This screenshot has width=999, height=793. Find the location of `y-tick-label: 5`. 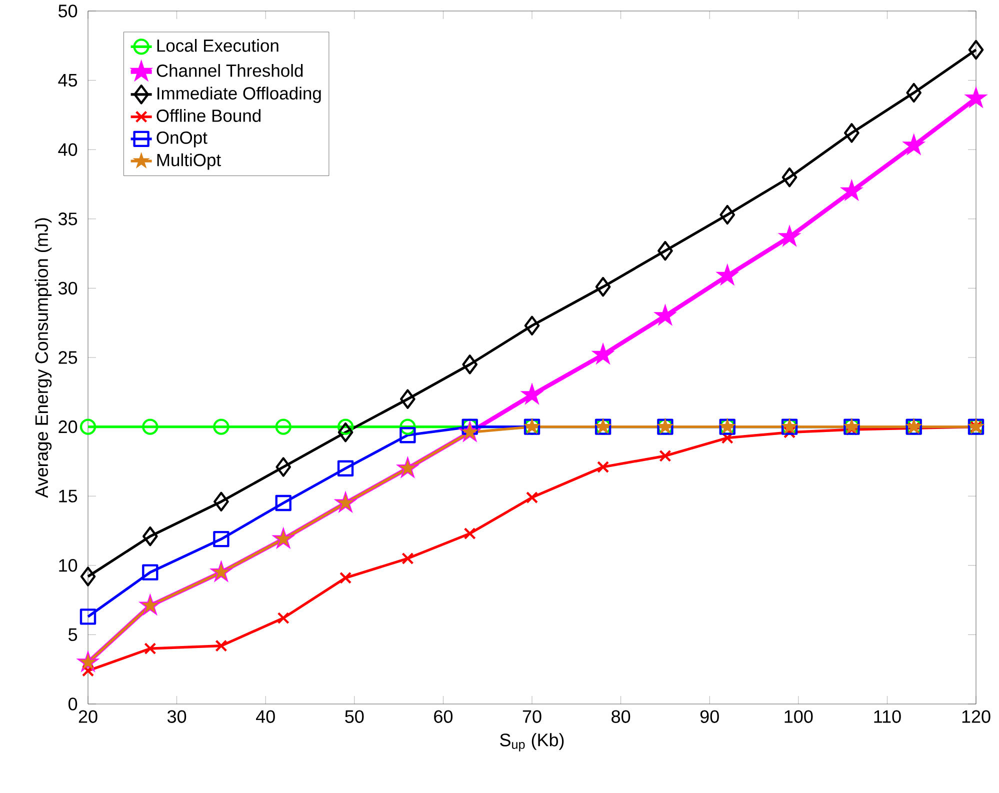

y-tick-label: 5 is located at coordinates (73, 634).